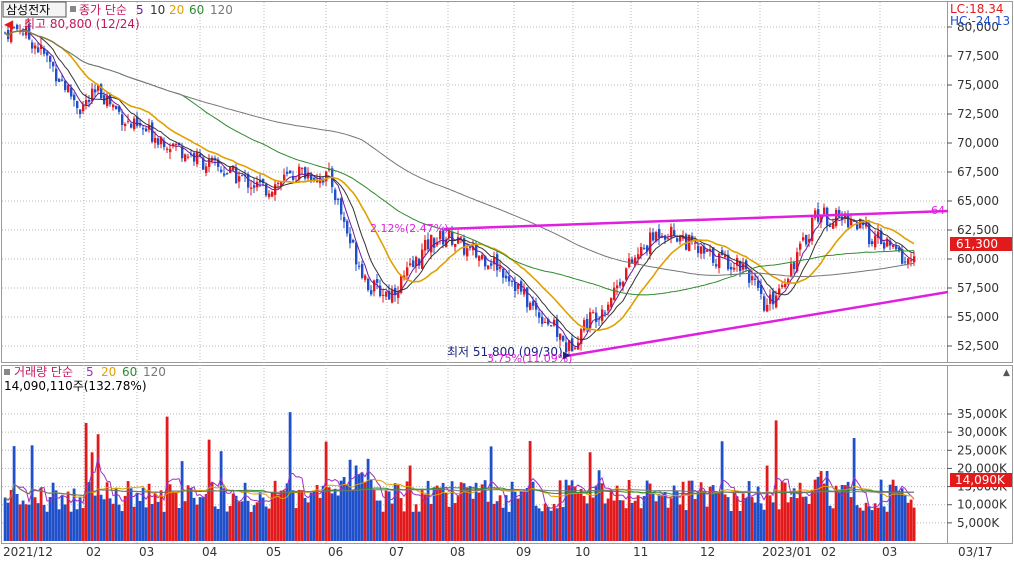 Image resolution: width=1014 pixels, height=567 pixels. Describe the element at coordinates (980, 21) in the screenshot. I see `hc-label: HC:-24.13` at that location.